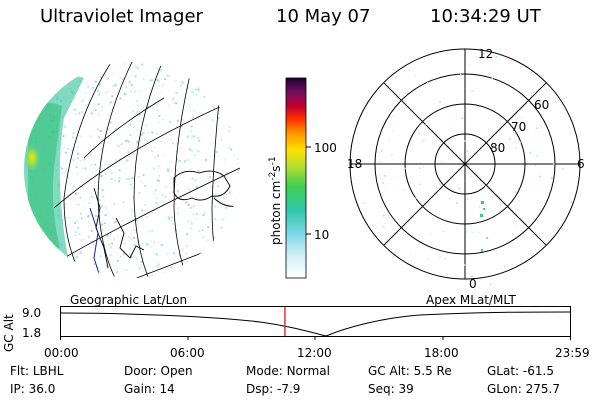 The image size is (600, 400). I want to click on altitude-xtick-0000: 00:00, so click(61, 353).